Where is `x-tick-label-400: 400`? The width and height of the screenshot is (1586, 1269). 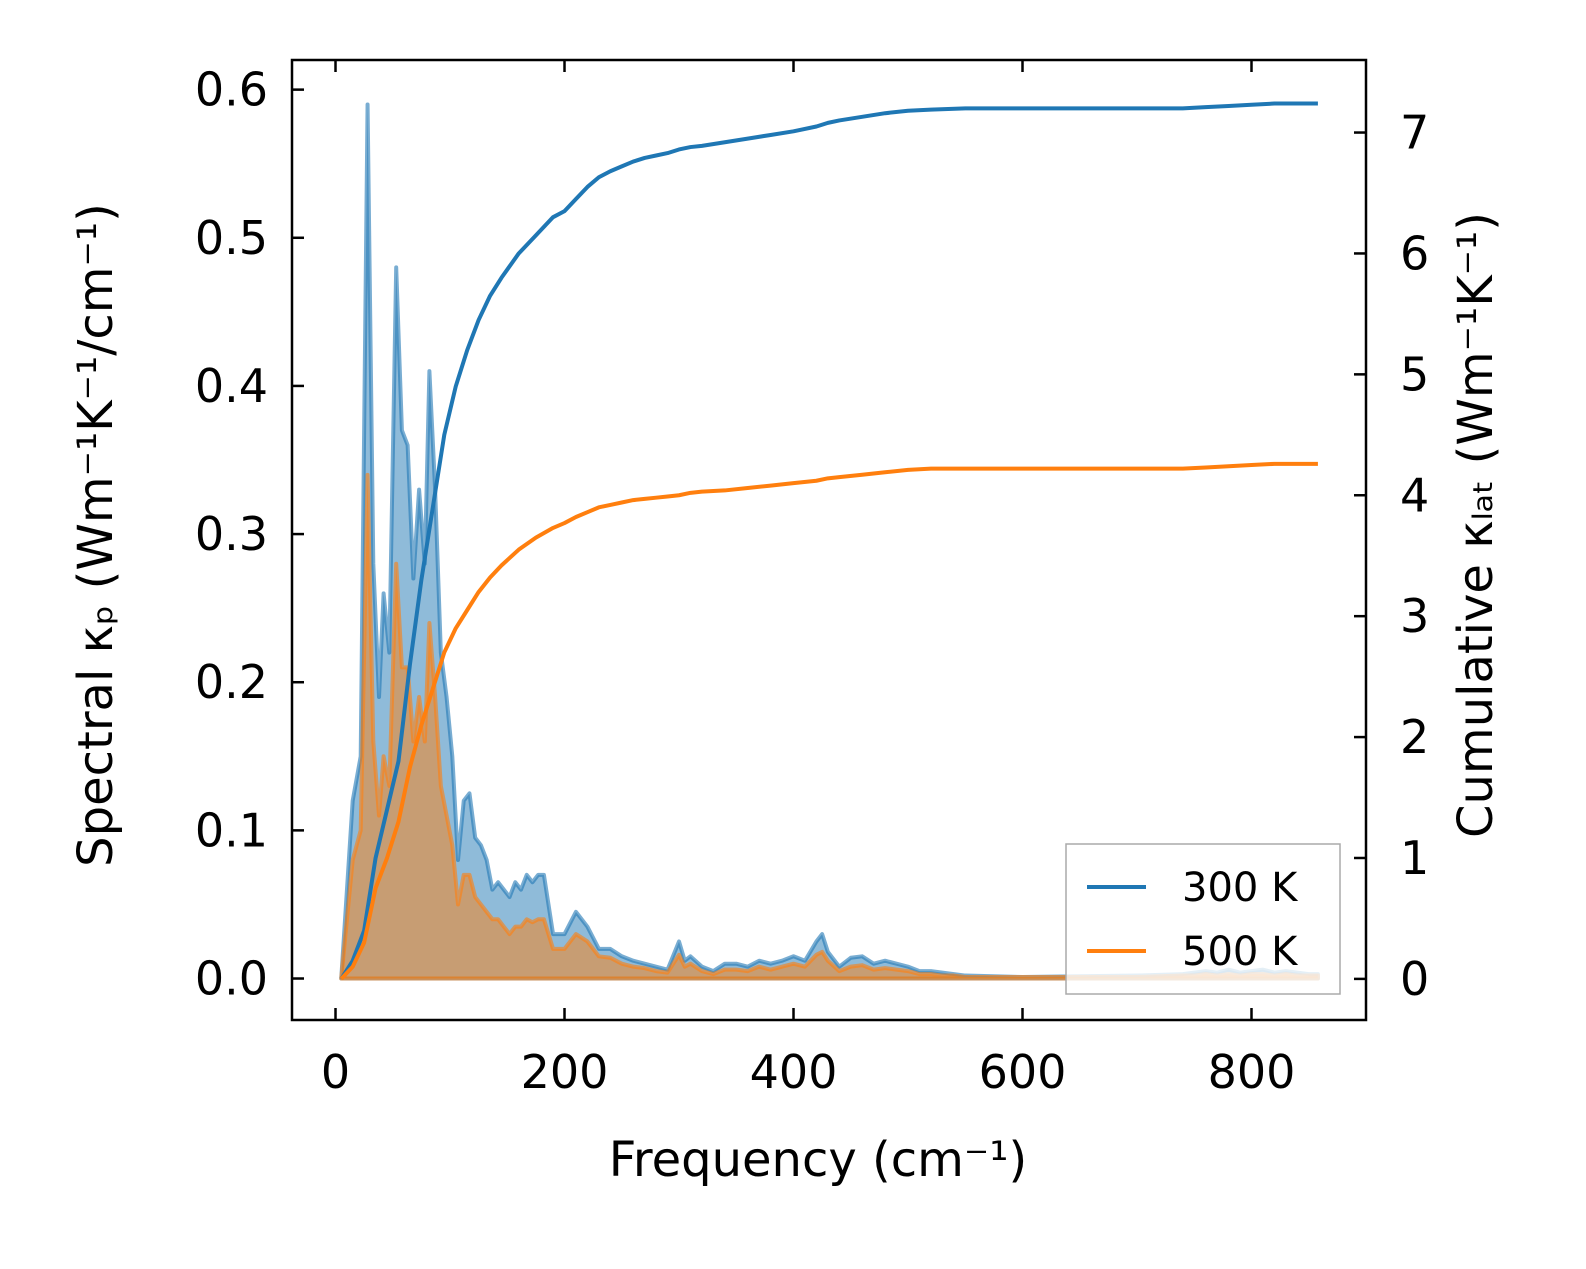
x-tick-label-400: 400 is located at coordinates (794, 1072).